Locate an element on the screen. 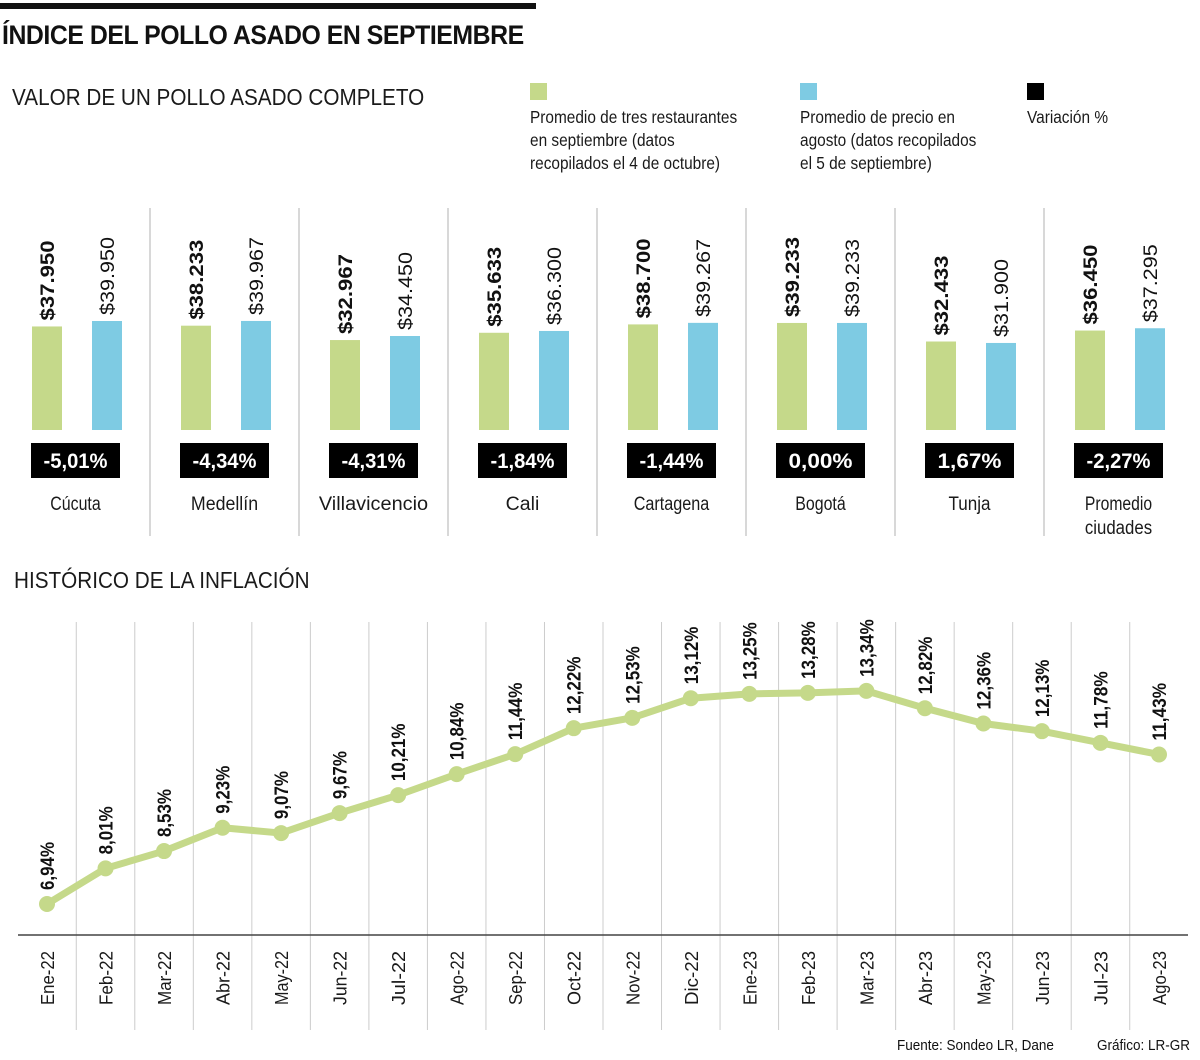 This screenshot has height=1060, width=1200. data-label: 13,25% is located at coordinates (750, 651).